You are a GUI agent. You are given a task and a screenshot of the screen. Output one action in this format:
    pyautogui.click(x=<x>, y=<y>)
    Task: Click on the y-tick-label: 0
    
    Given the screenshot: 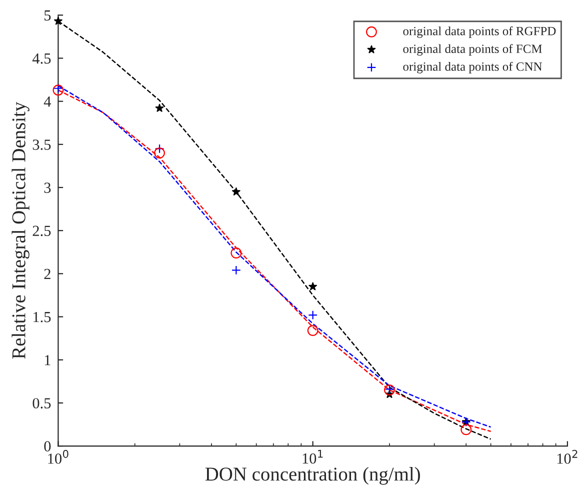 What is the action you would take?
    pyautogui.click(x=47, y=446)
    